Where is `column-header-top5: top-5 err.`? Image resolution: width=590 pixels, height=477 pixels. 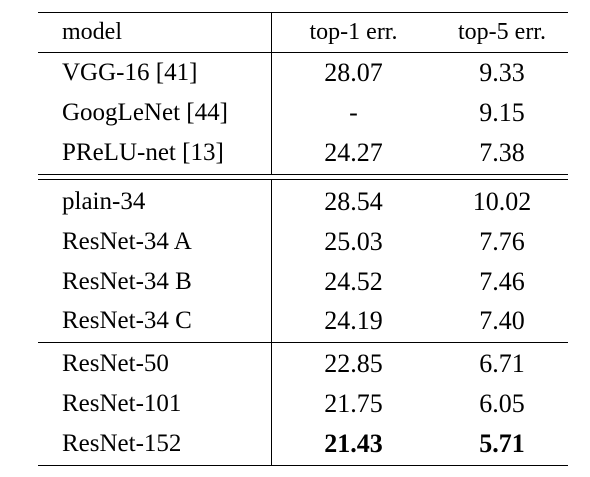
column-header-top5: top-5 err. is located at coordinates (502, 32).